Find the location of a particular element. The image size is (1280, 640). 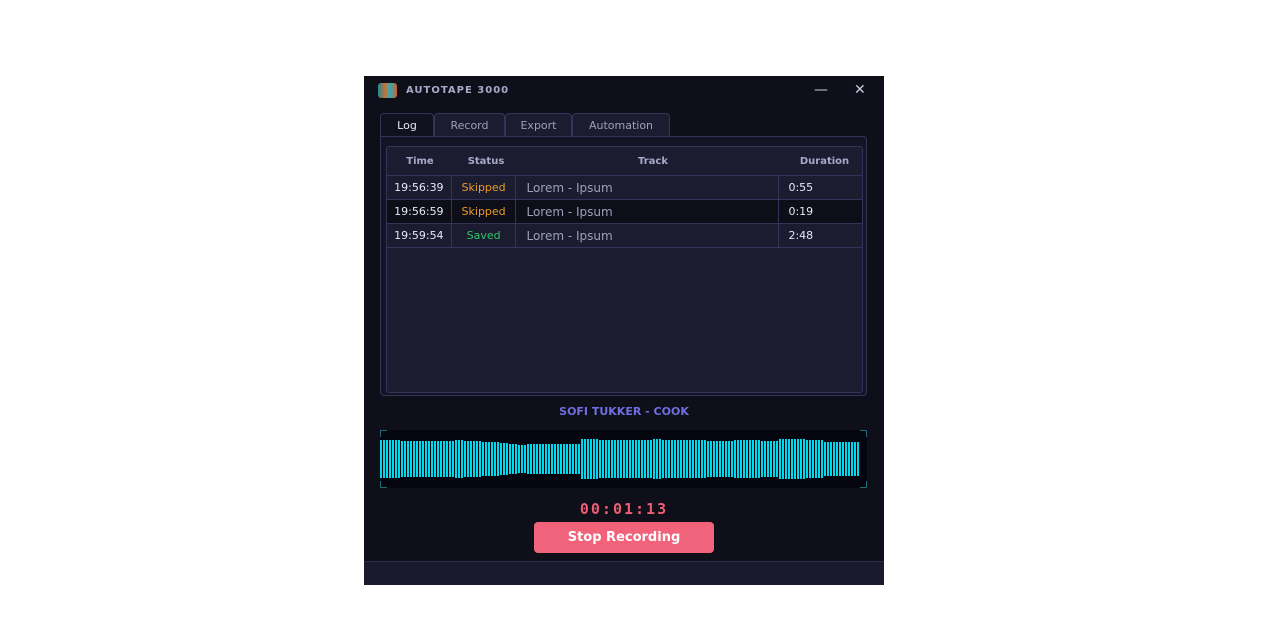

duration-cell: 0:55 is located at coordinates (801, 187).